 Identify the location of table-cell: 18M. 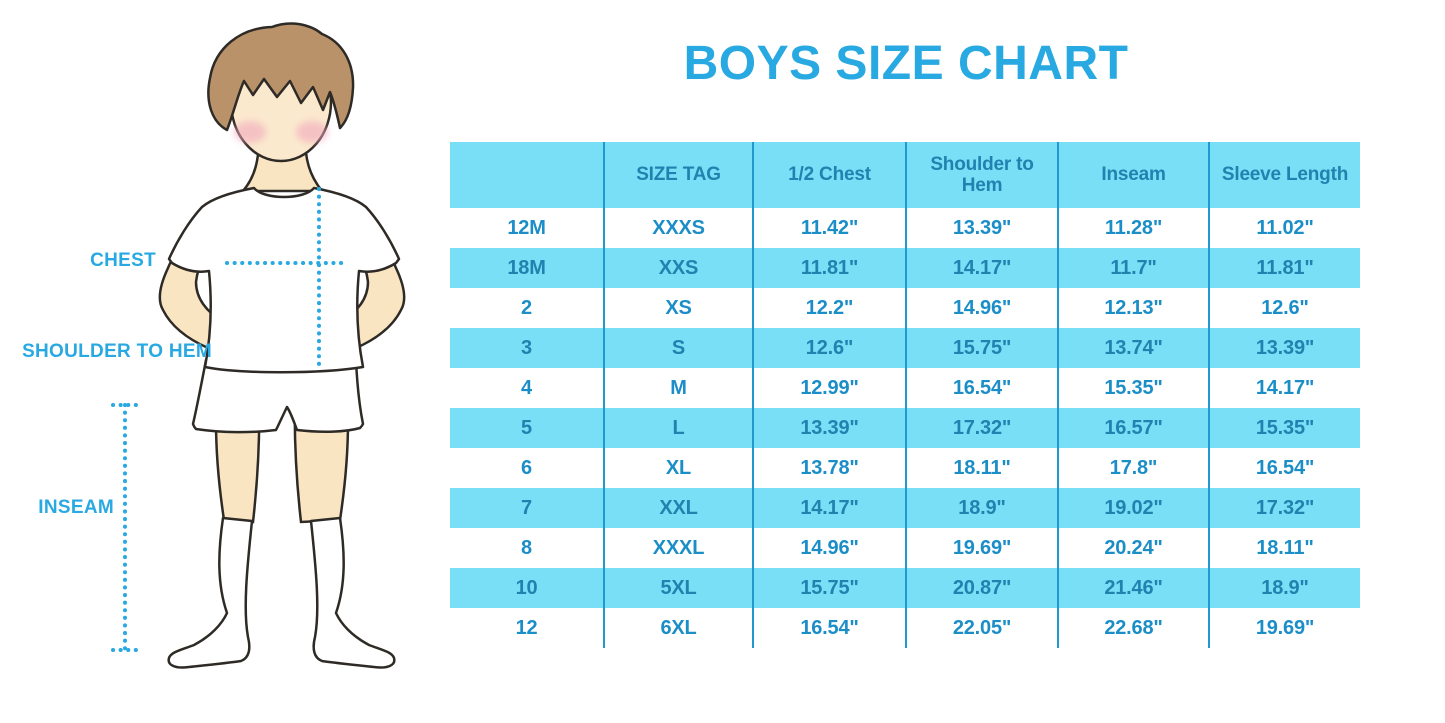
(526, 267).